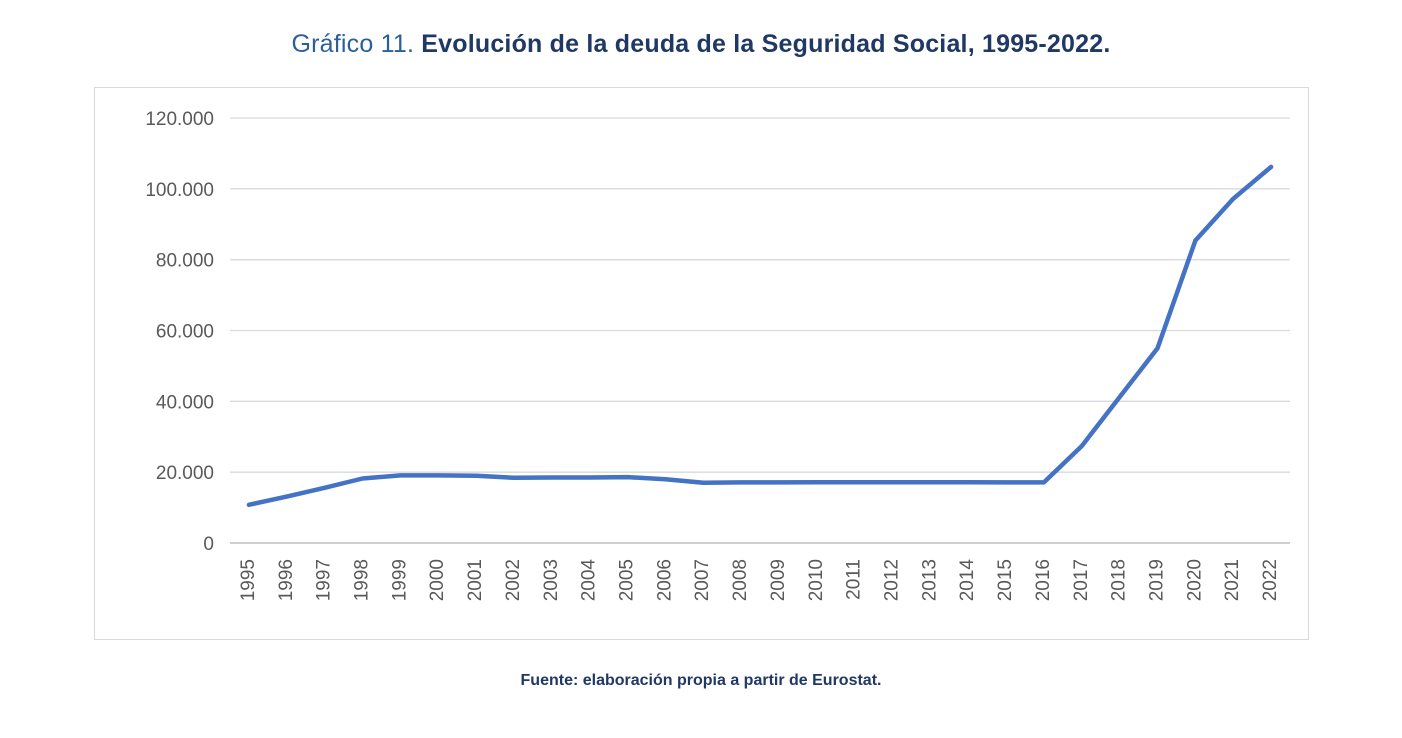 The height and width of the screenshot is (738, 1402). Describe the element at coordinates (437, 580) in the screenshot. I see `x-tick-label: 2000` at that location.